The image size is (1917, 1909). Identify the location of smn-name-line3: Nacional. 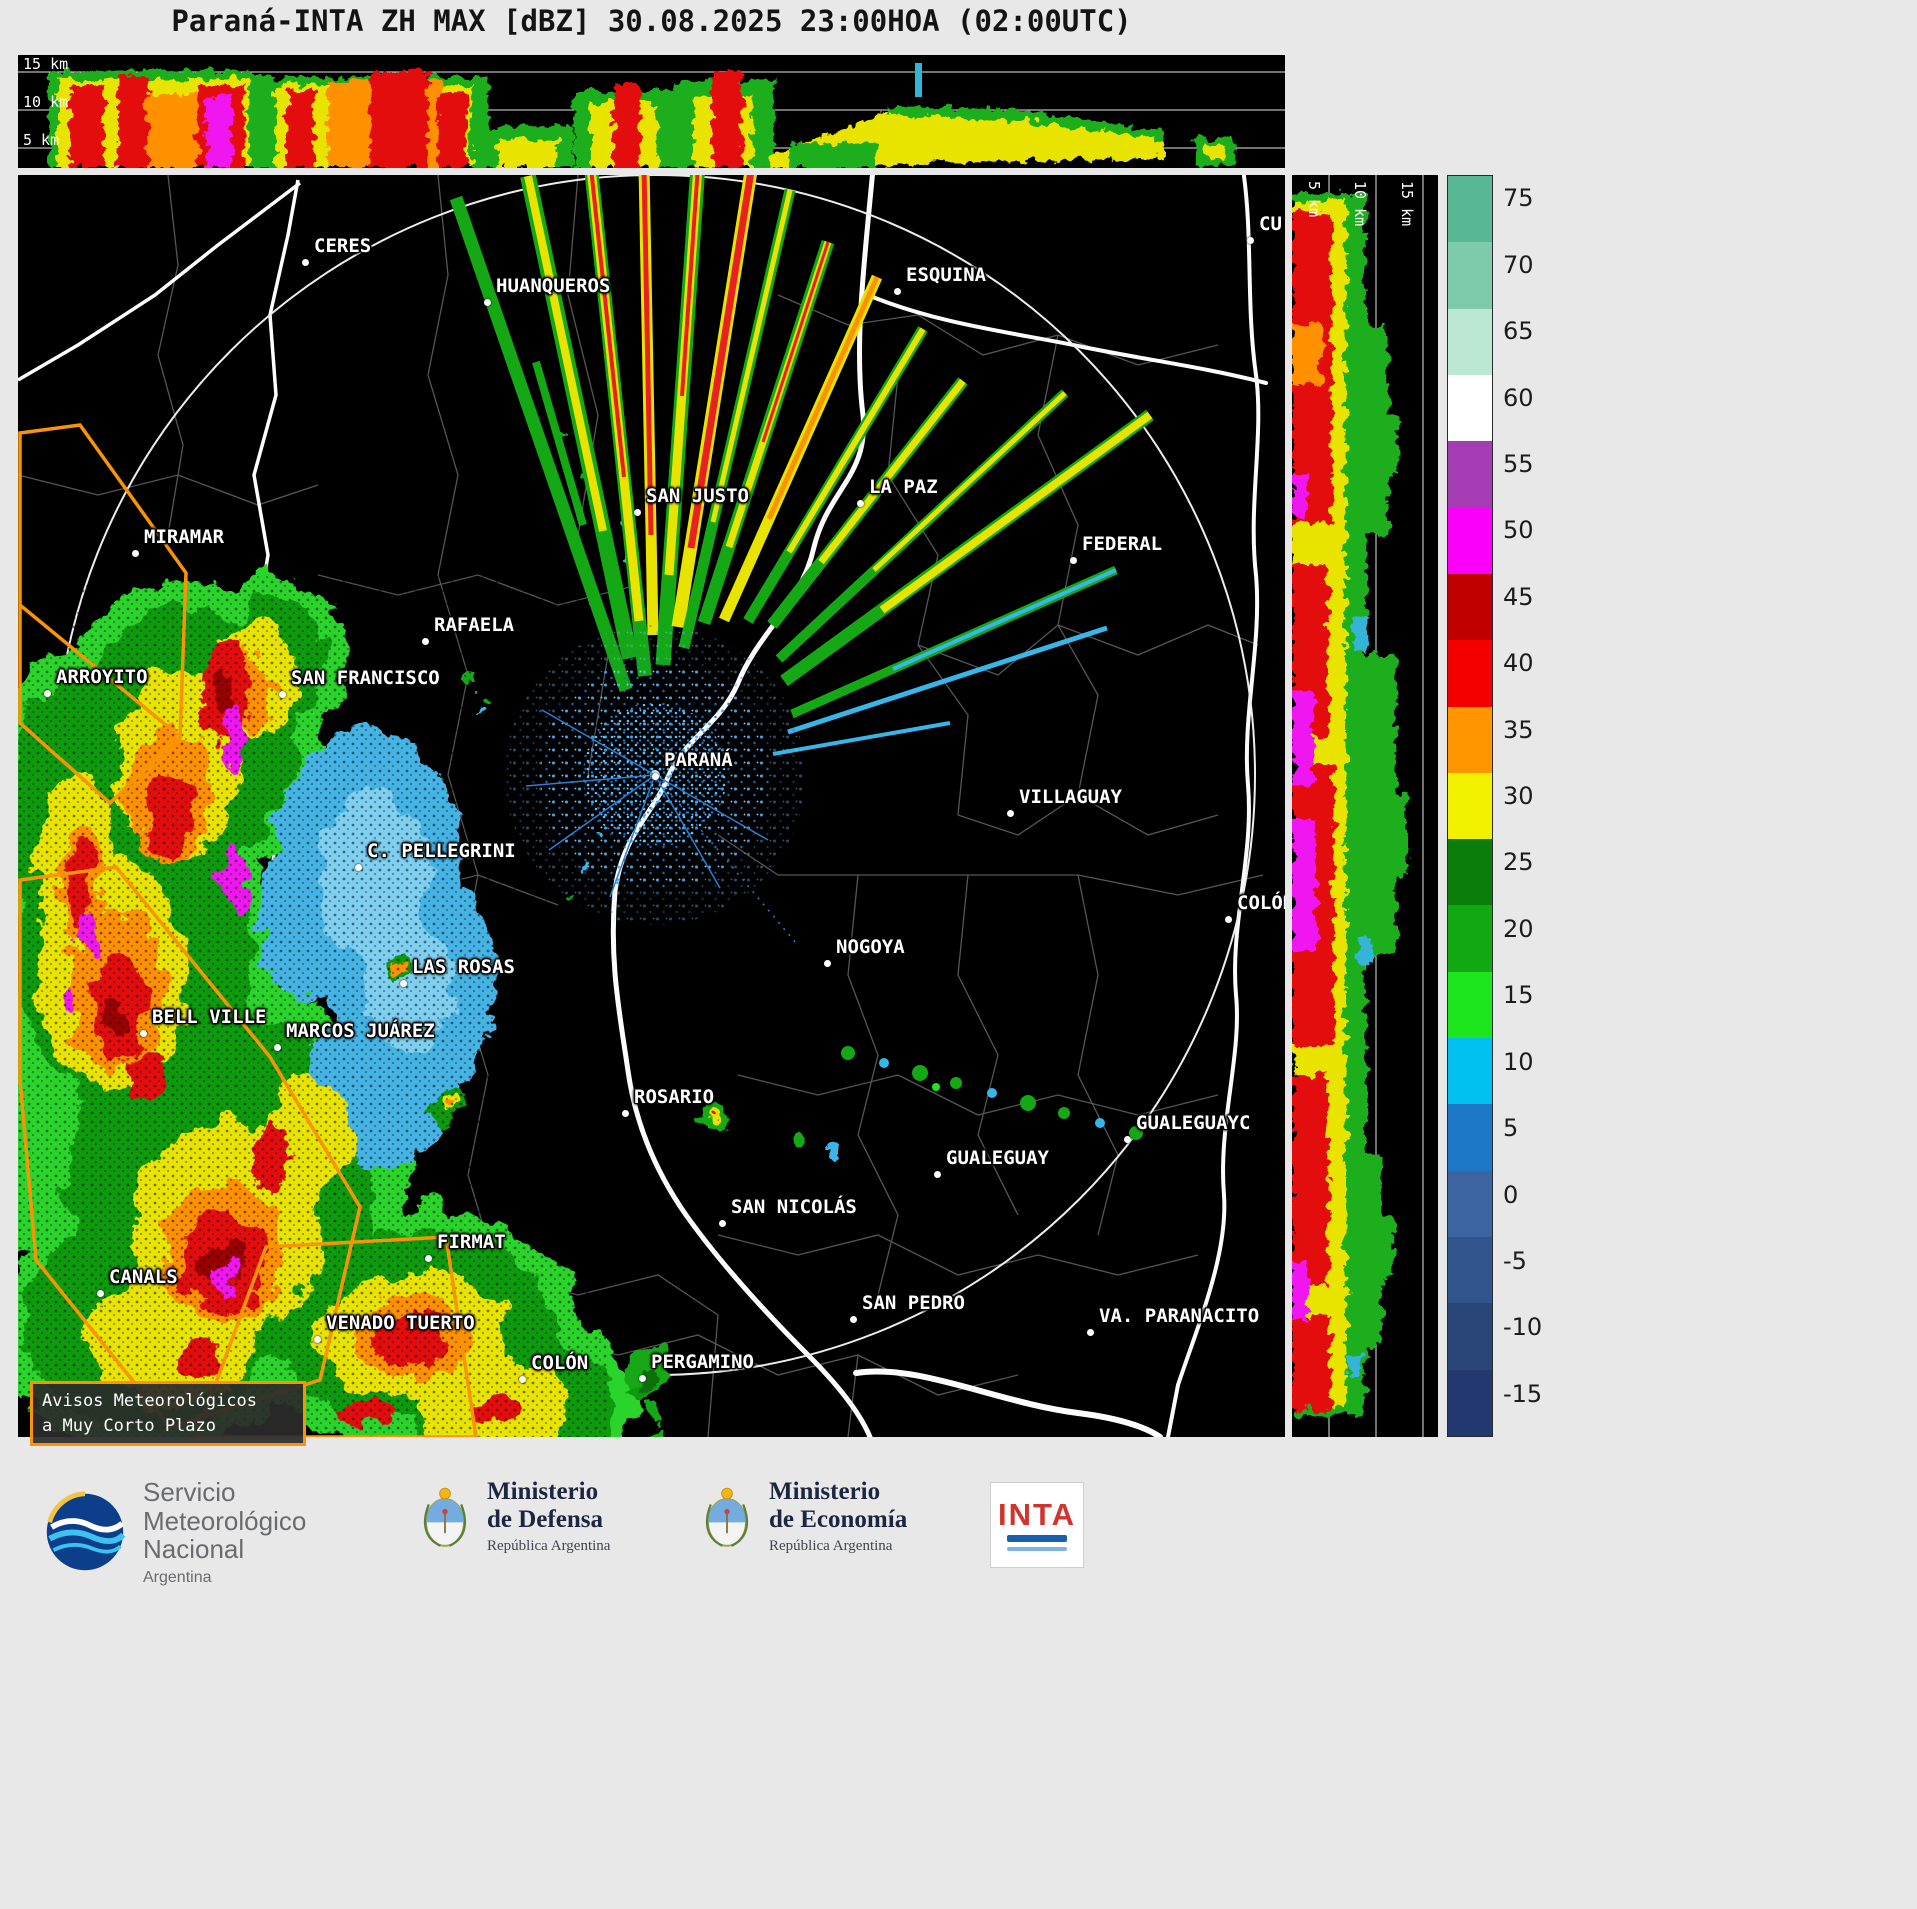
(194, 1549).